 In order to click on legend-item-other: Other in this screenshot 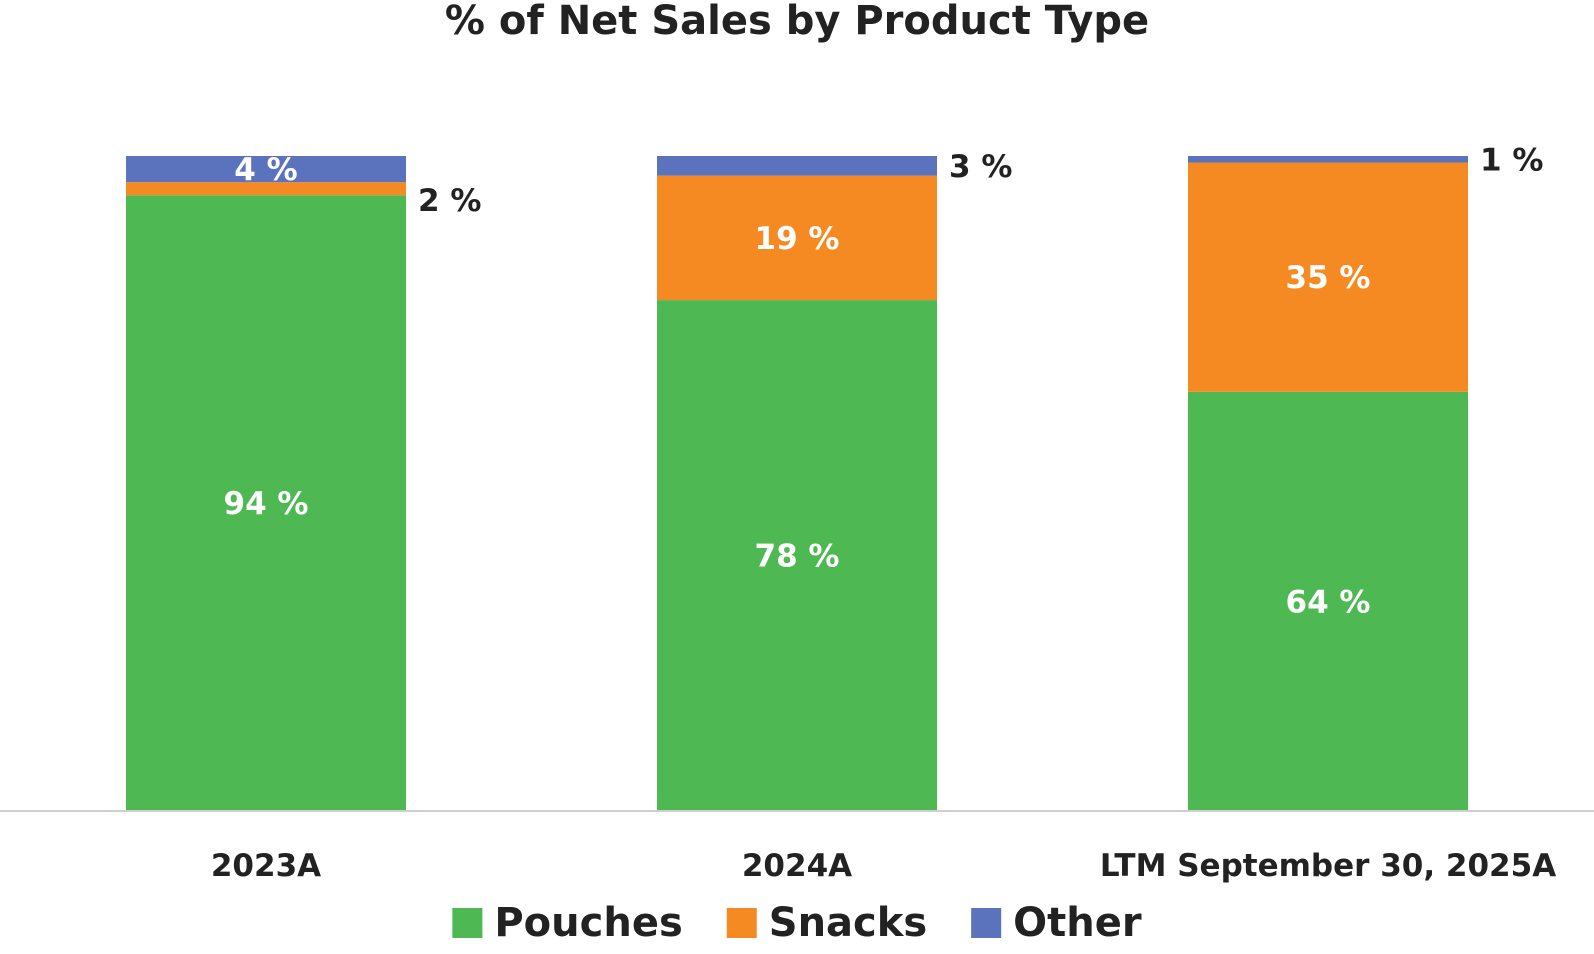, I will do `click(1056, 923)`.